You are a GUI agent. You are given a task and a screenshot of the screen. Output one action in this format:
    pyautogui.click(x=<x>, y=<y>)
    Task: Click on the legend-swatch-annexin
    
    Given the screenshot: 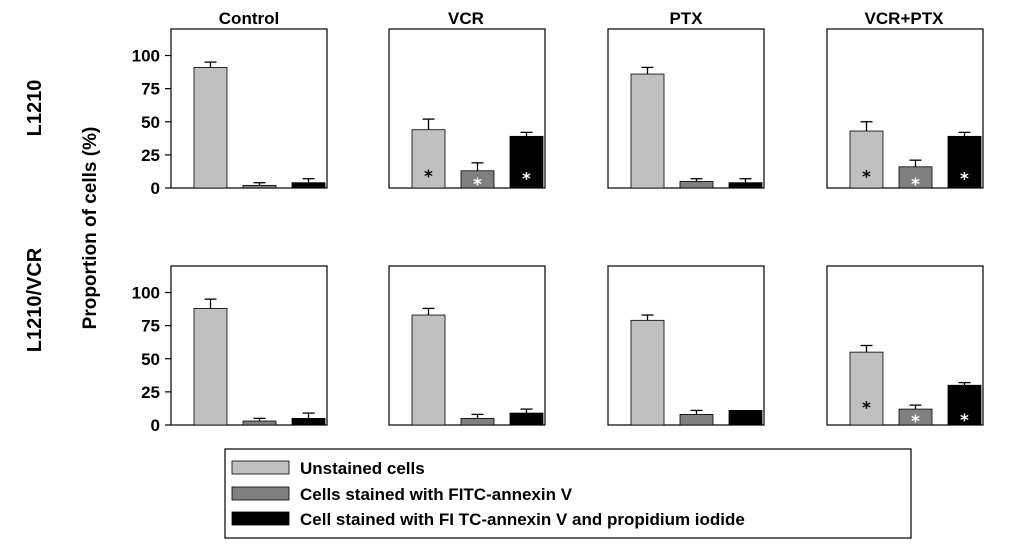 What is the action you would take?
    pyautogui.click(x=260, y=493)
    